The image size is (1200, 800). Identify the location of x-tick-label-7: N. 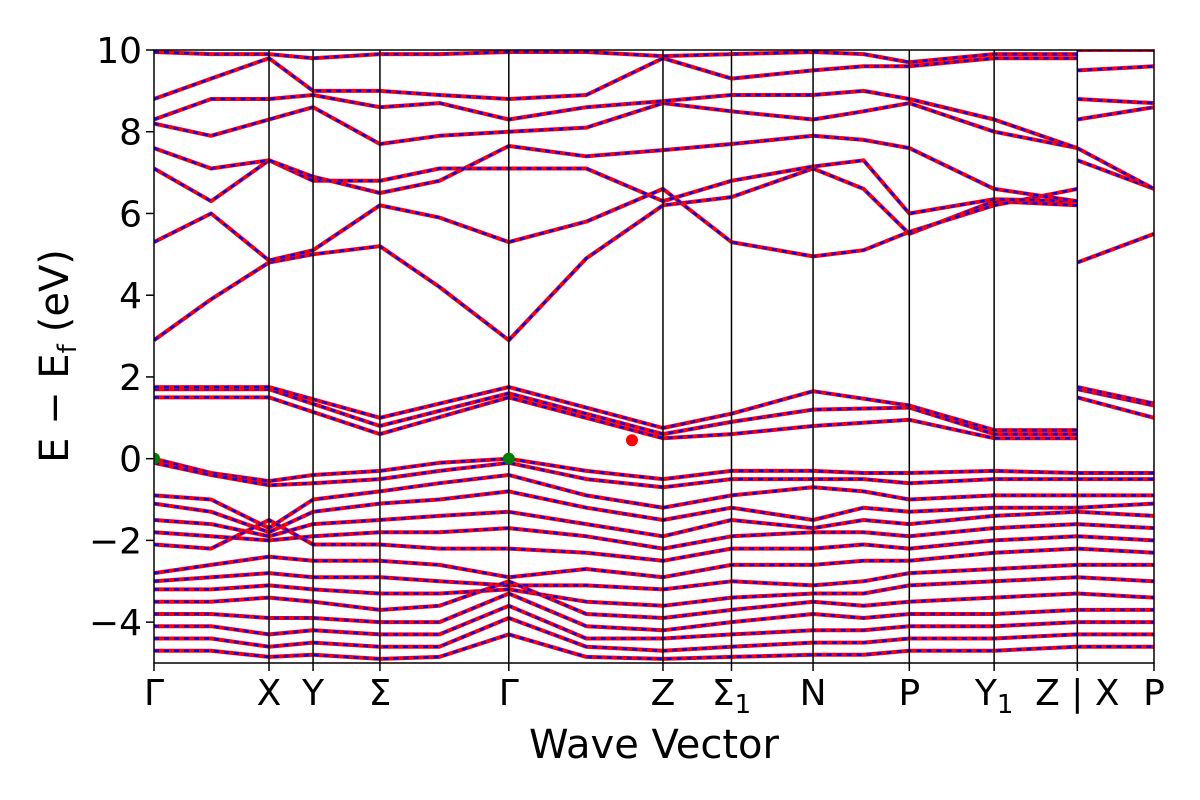
(813, 693).